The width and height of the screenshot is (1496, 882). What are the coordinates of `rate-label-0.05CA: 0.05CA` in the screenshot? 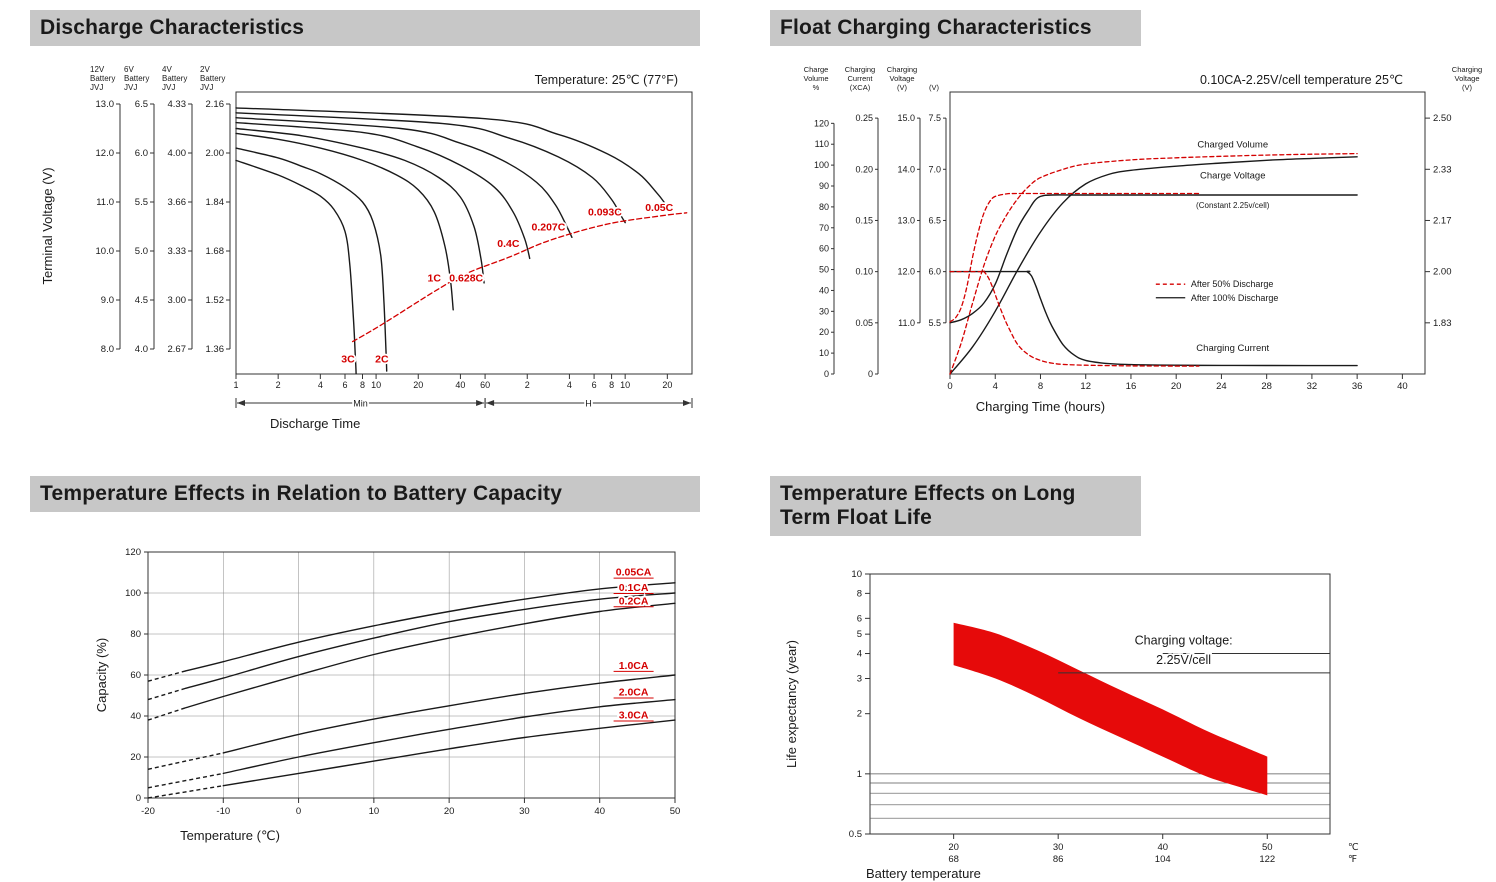 It's located at (634, 573).